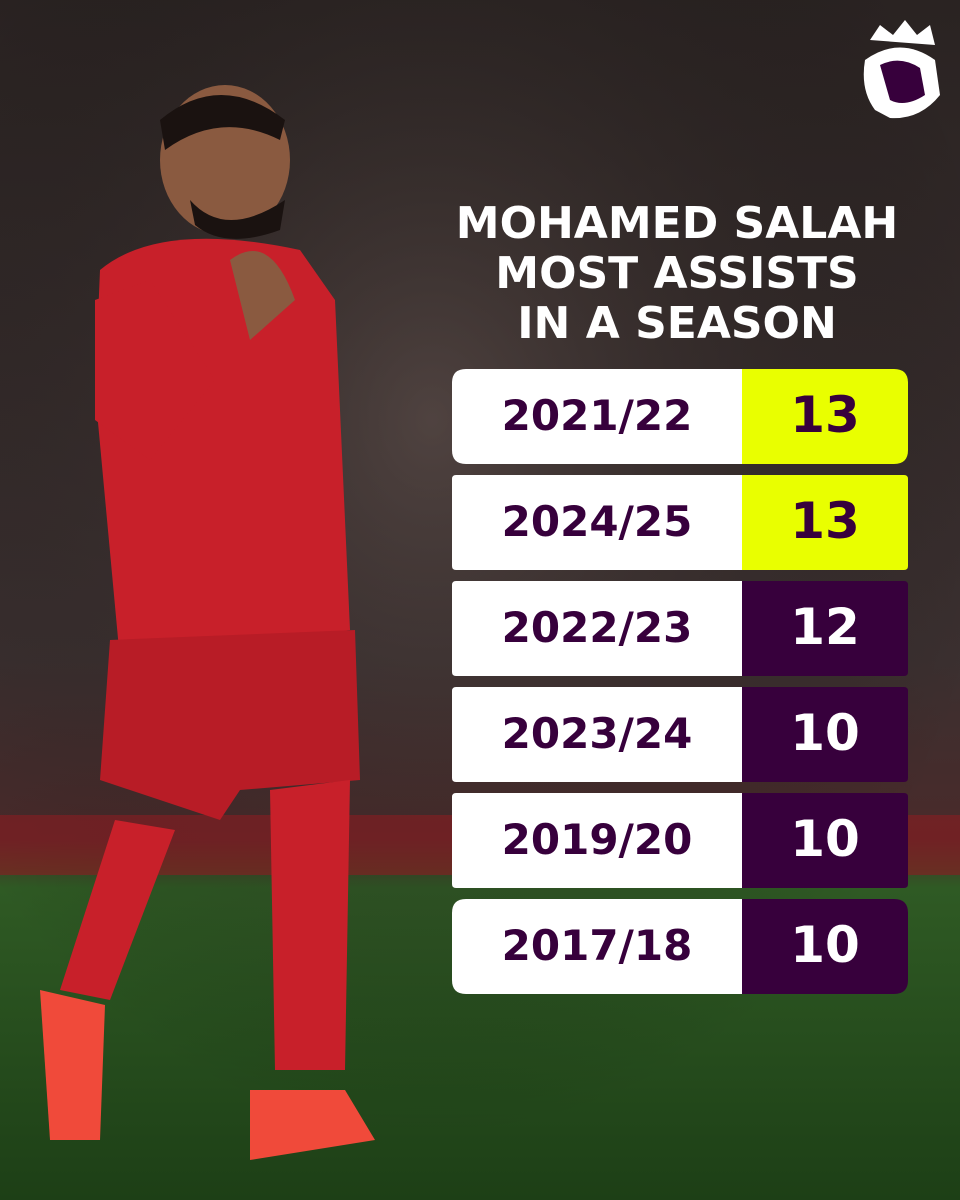  I want to click on title: MOHAMED SALAH MOST ASSISTS IN A SEASON, so click(677, 273).